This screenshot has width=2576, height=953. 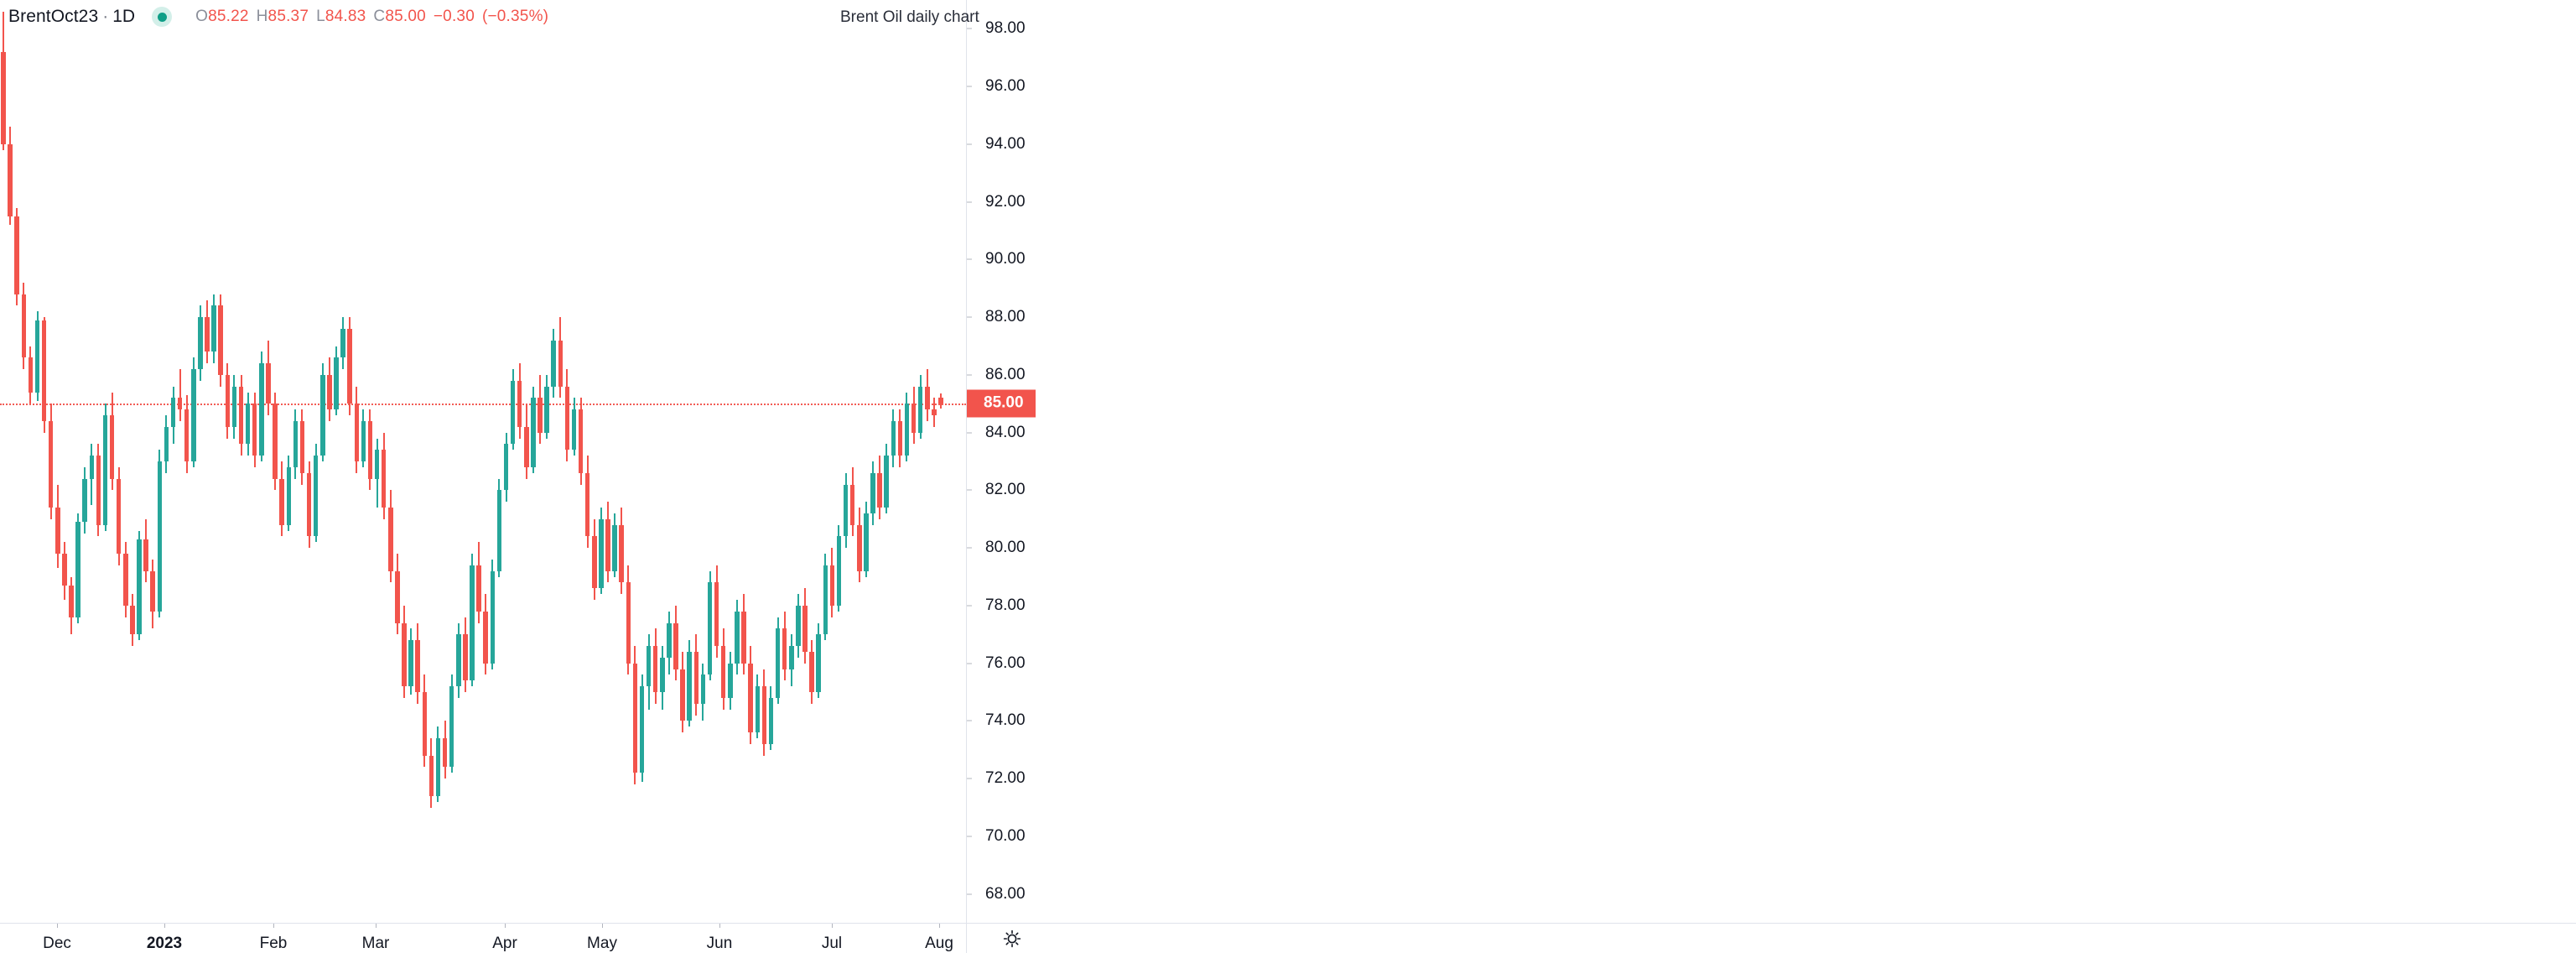 I want to click on close-key: C, so click(x=379, y=16).